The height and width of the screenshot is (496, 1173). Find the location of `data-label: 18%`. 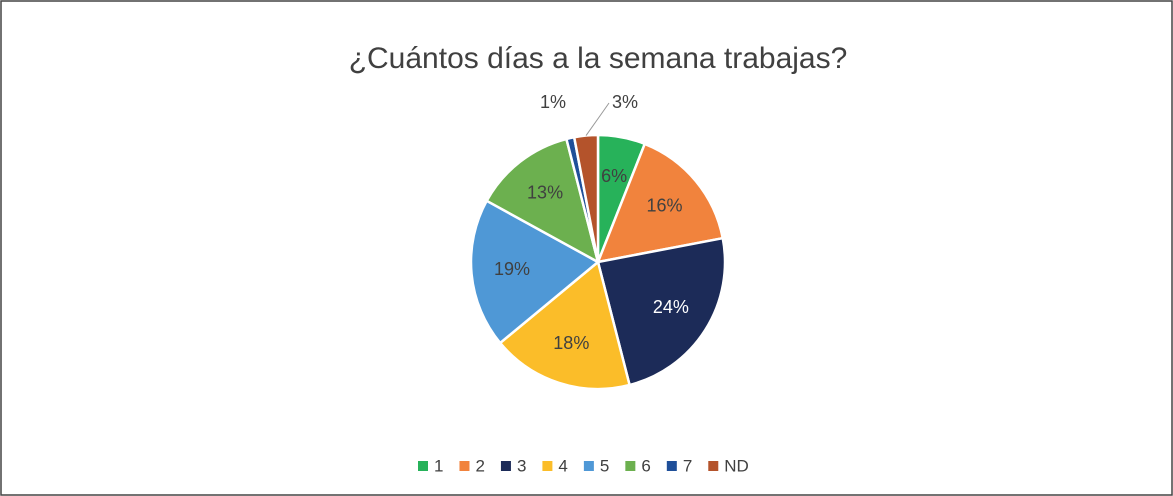

data-label: 18% is located at coordinates (571, 343).